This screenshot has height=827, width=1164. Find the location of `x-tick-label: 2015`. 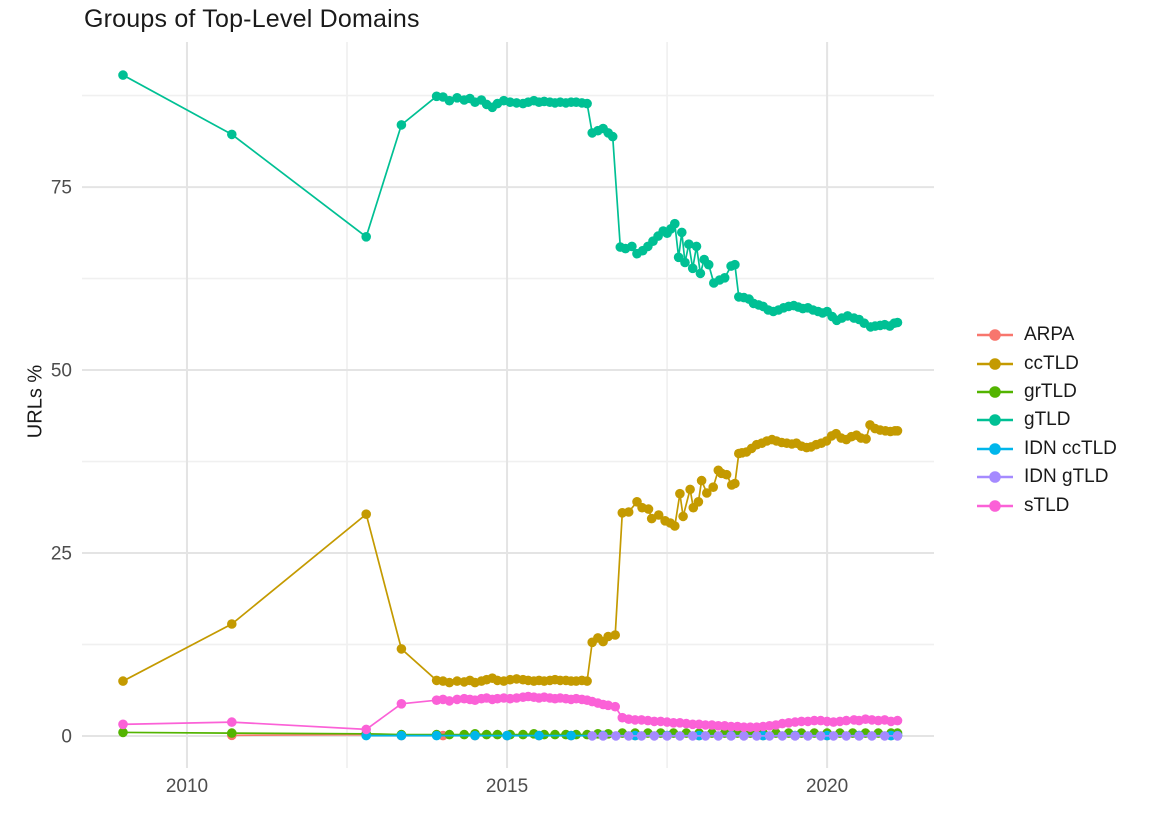

x-tick-label: 2015 is located at coordinates (507, 786).